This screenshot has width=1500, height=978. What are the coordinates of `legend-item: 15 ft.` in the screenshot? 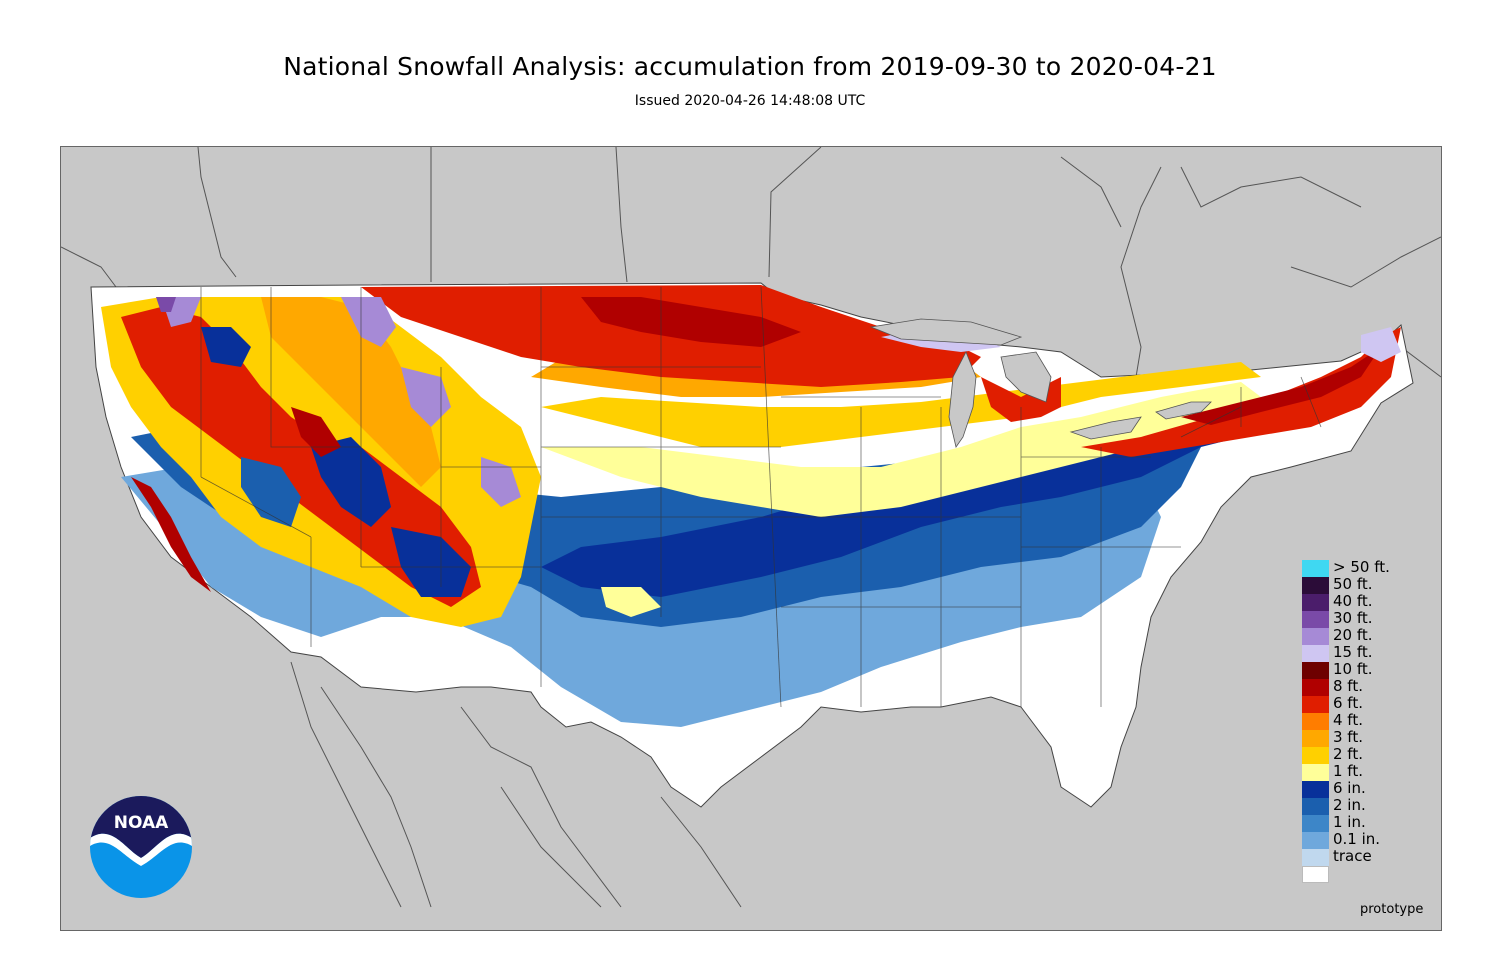 It's located at (1372, 652).